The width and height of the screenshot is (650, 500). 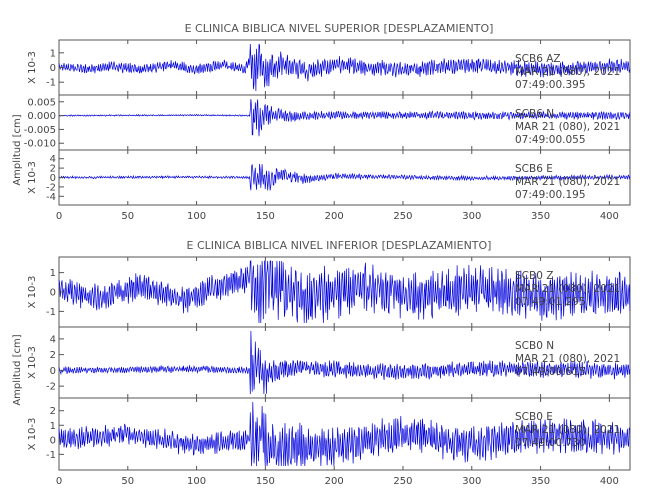 I want to click on lower-p3-station-label: SCB0 E, so click(x=534, y=417).